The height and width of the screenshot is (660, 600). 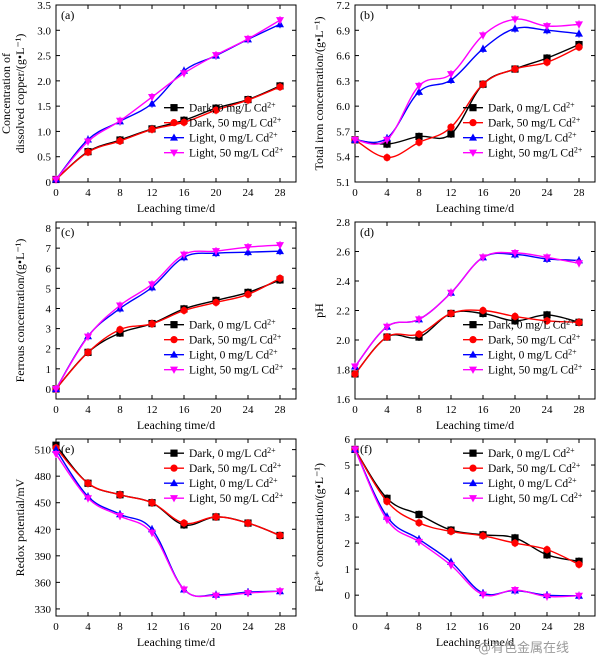 What do you see at coordinates (185, 627) in the screenshot?
I see `x-tick-label: 16` at bounding box center [185, 627].